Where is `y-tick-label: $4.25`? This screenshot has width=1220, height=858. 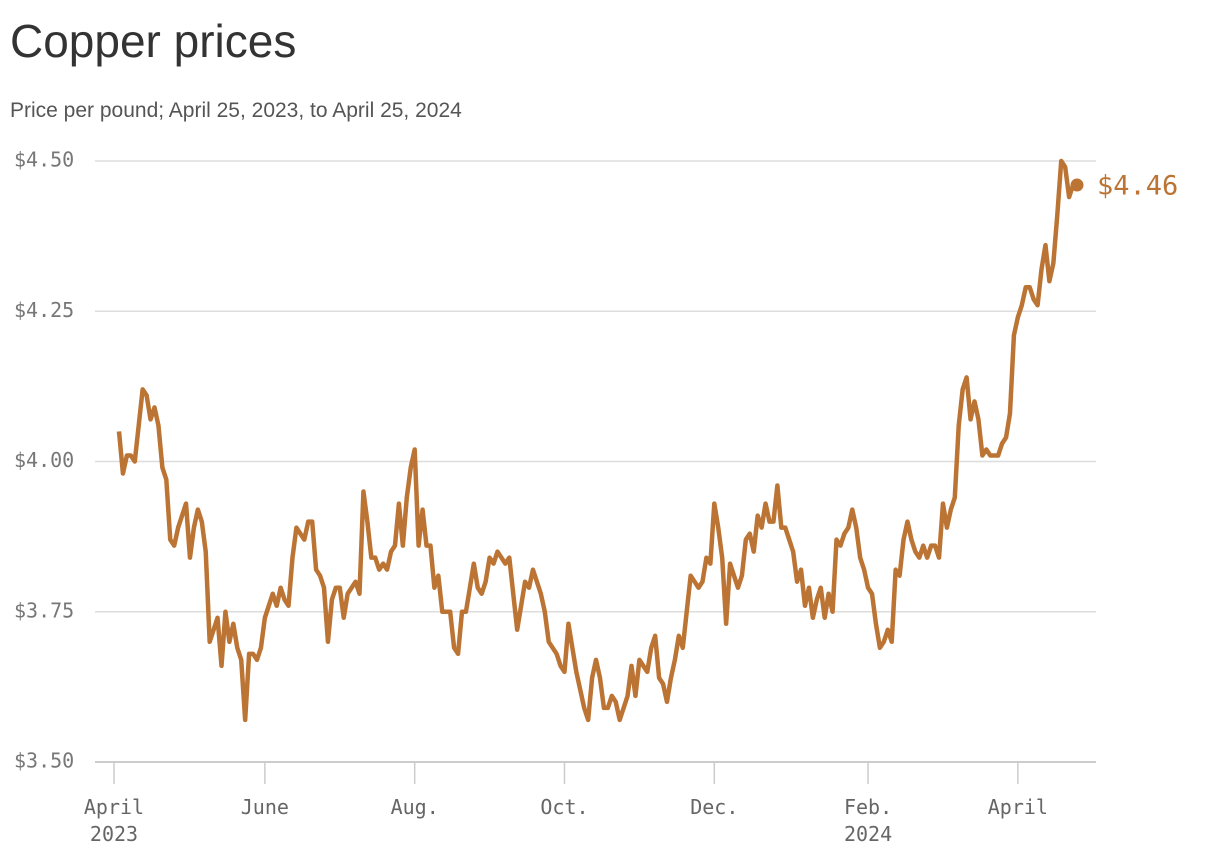 y-tick-label: $4.25 is located at coordinates (44, 310).